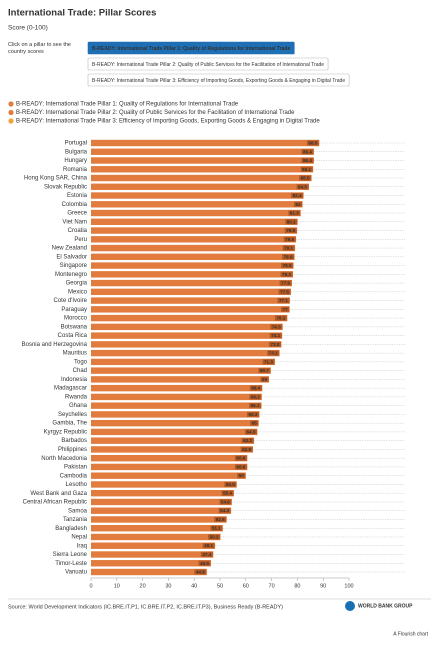 This screenshot has height=649, width=439. Describe the element at coordinates (78, 406) in the screenshot. I see `y-tick-label: Ghana` at that location.